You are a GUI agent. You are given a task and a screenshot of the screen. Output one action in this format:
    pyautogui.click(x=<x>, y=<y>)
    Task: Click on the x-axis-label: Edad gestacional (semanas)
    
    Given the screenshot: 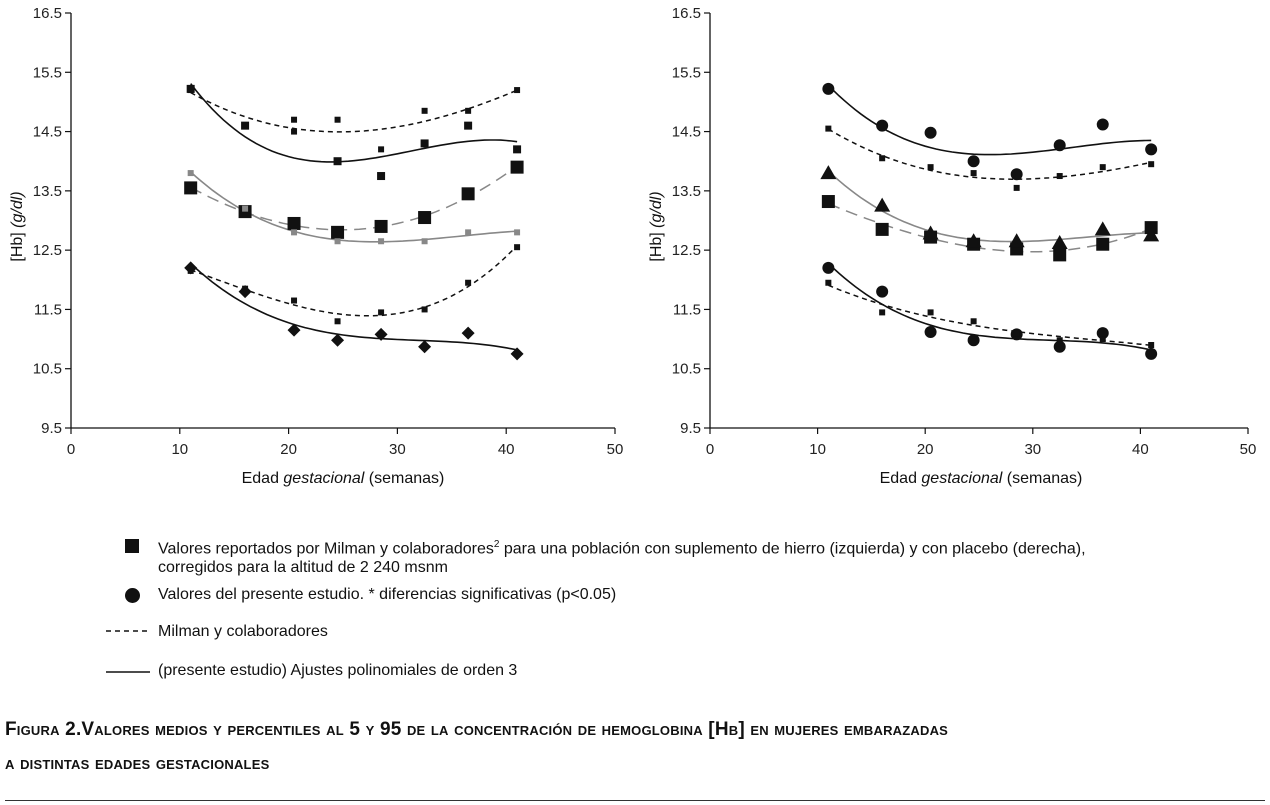 What is the action you would take?
    pyautogui.click(x=981, y=478)
    